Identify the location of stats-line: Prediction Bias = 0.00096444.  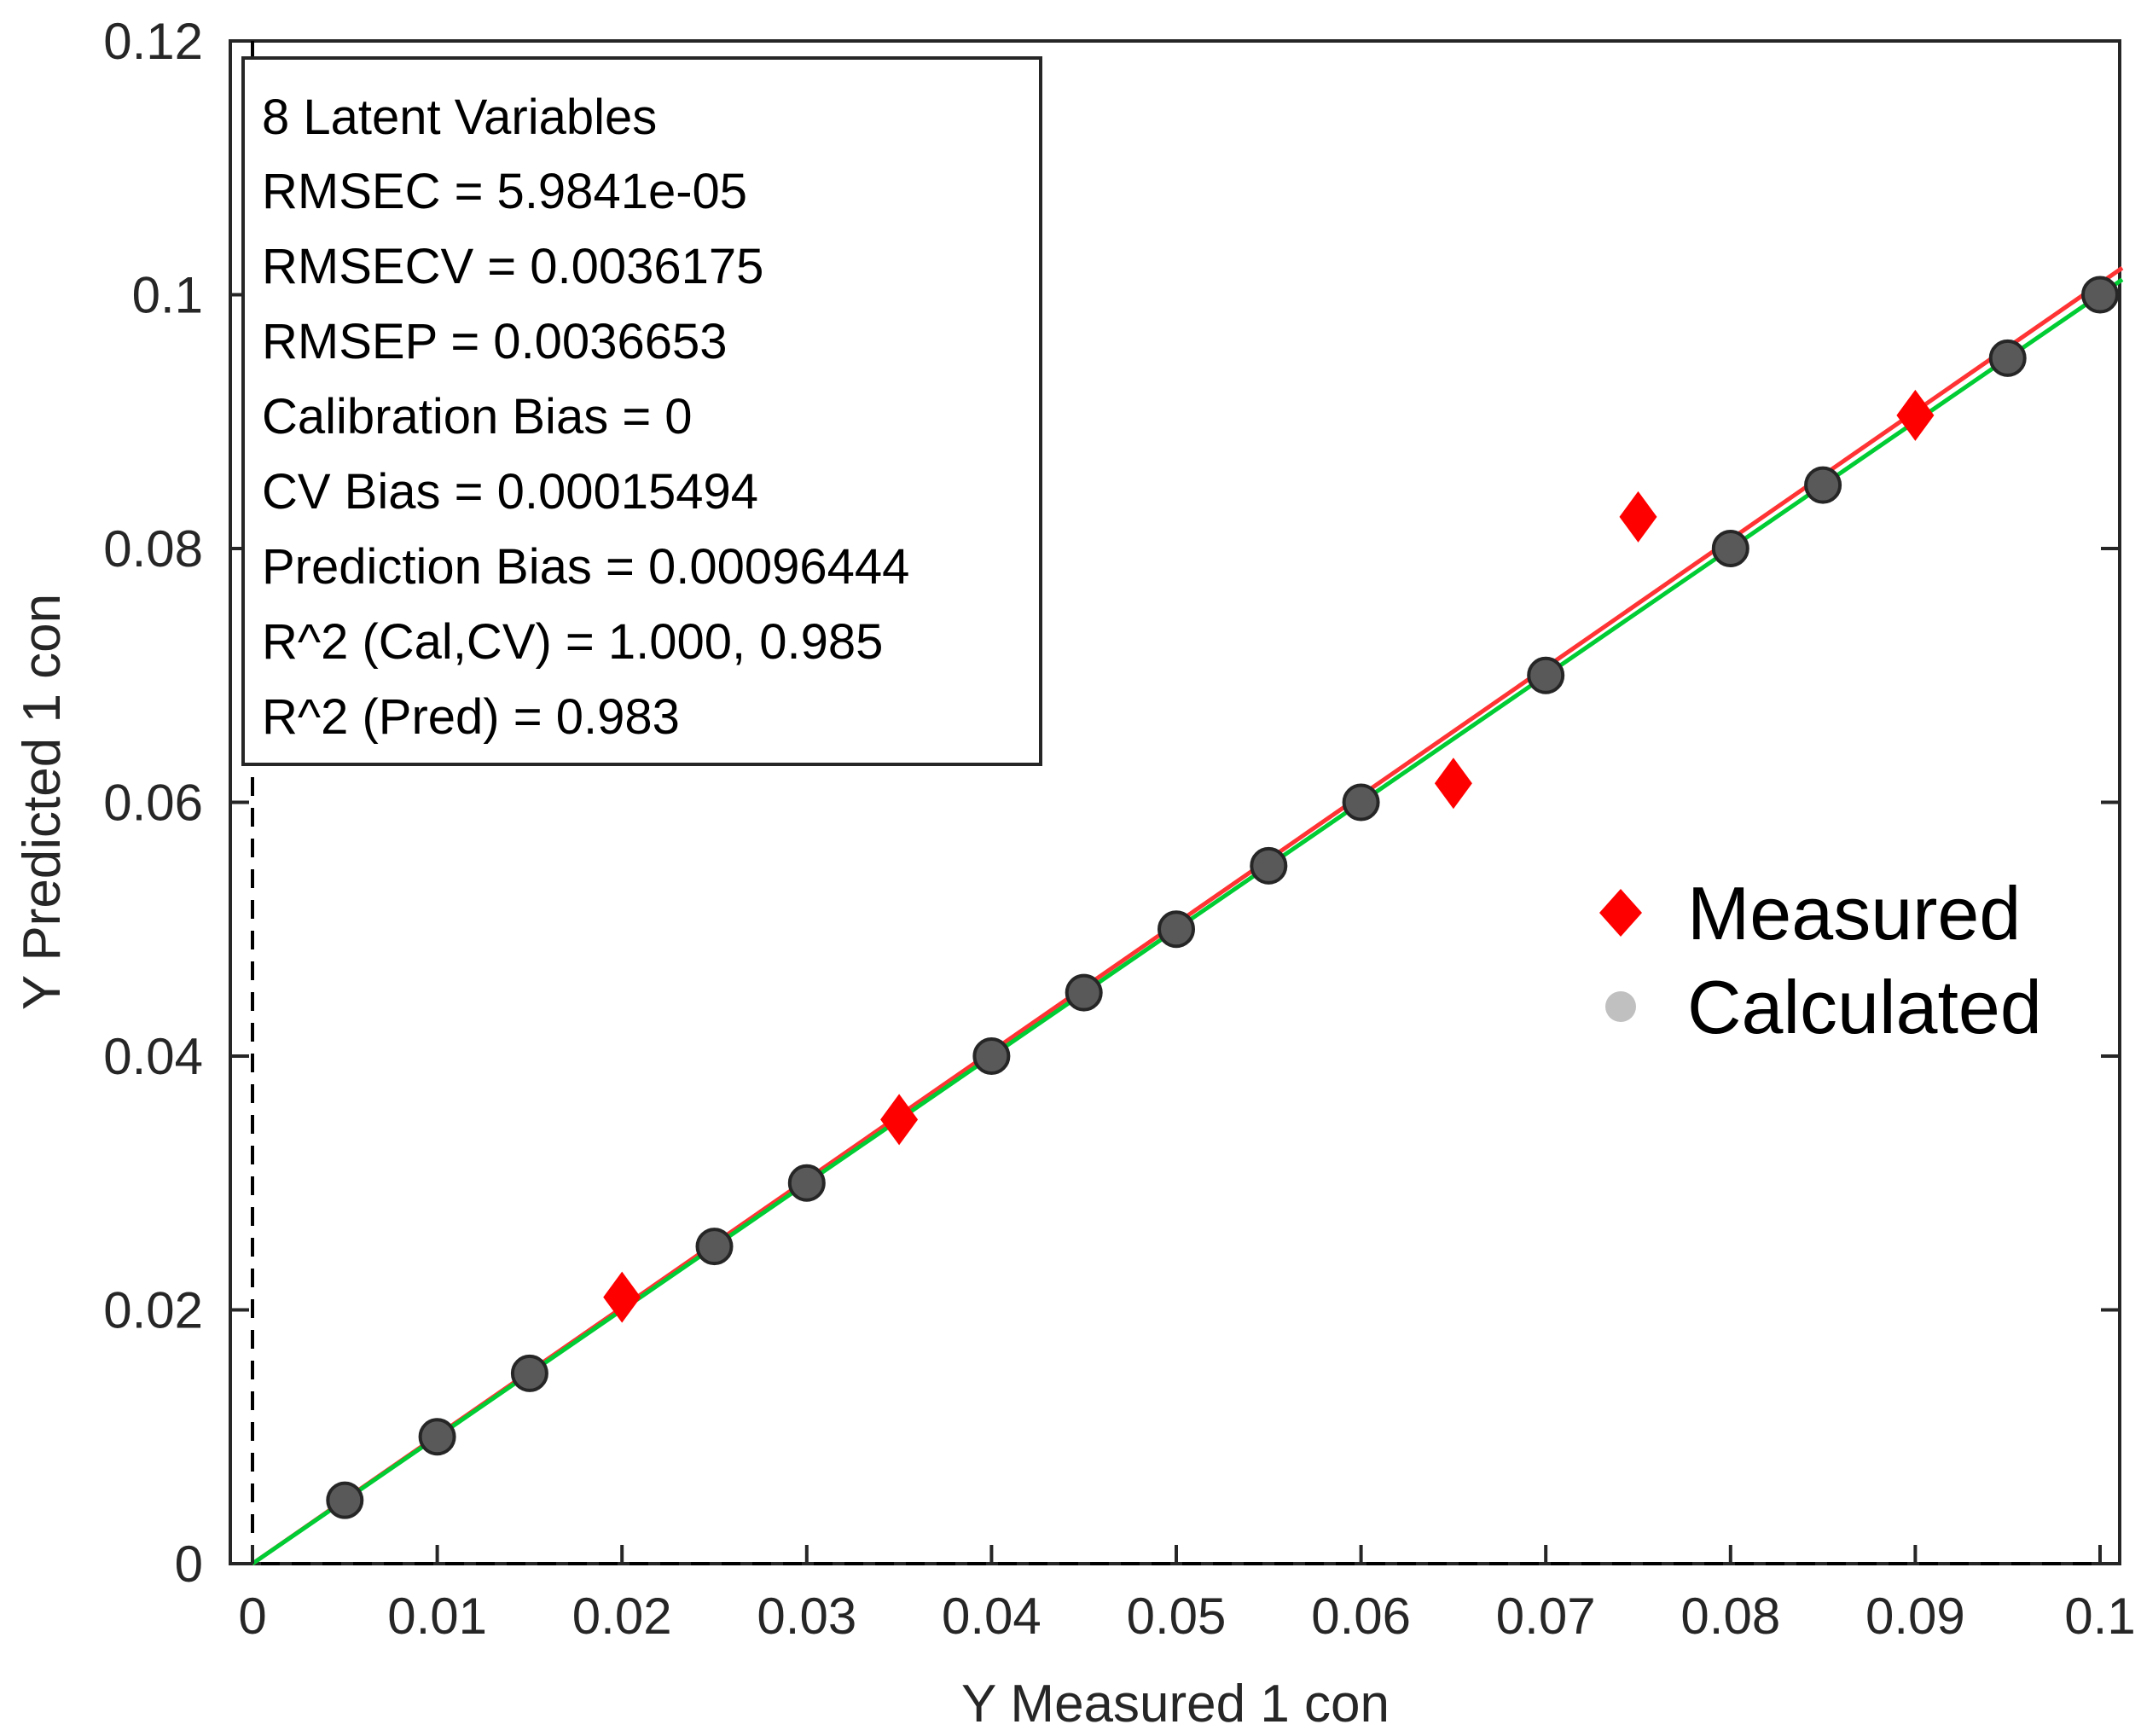
(585, 567).